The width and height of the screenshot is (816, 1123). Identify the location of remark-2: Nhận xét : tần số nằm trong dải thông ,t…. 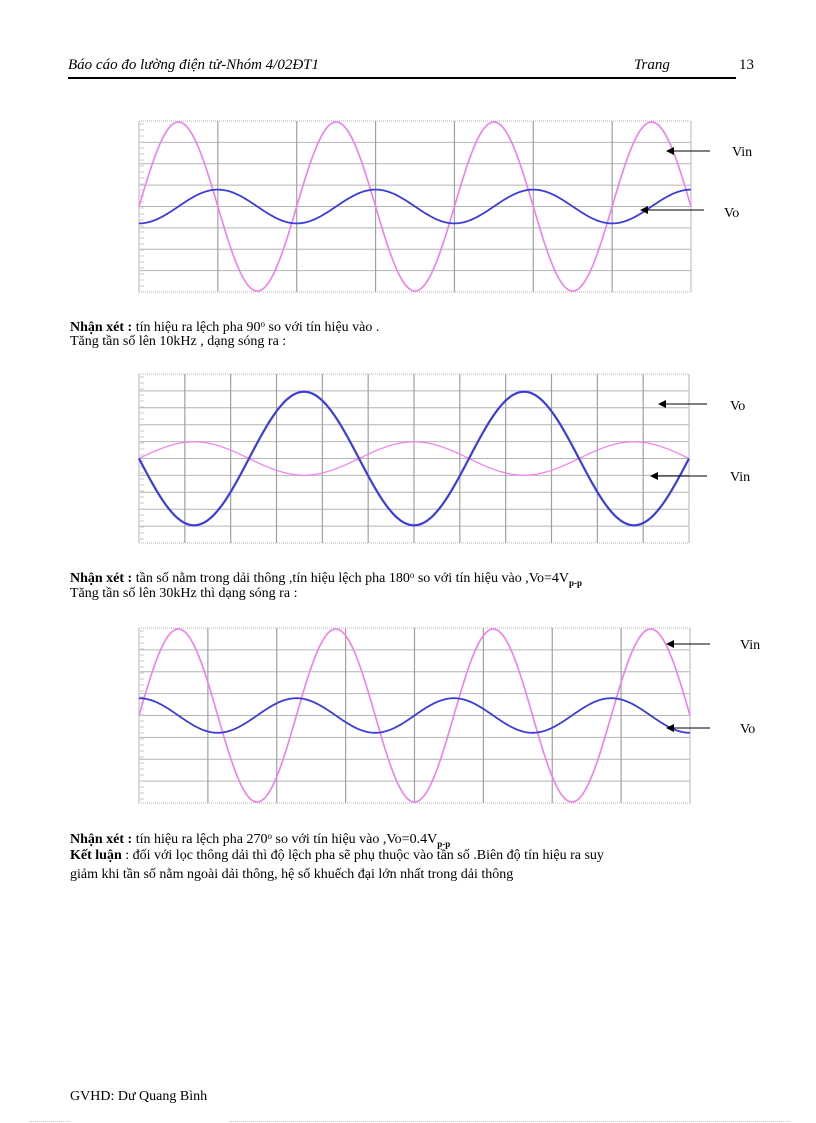
(326, 579).